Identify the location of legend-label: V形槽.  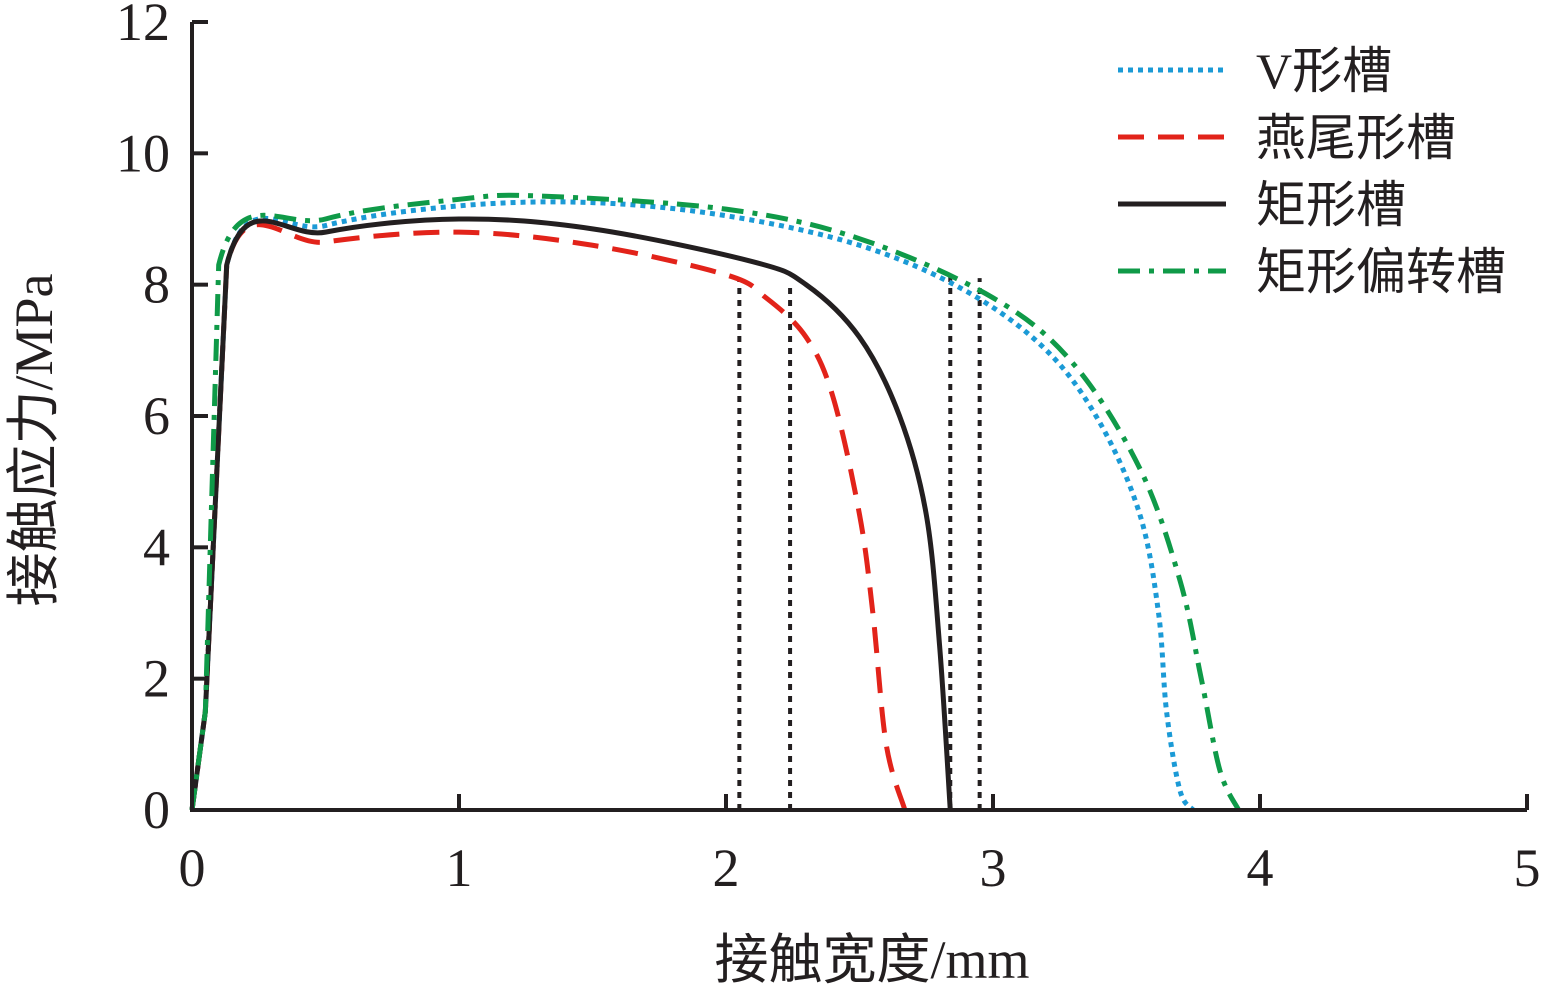
(1324, 71).